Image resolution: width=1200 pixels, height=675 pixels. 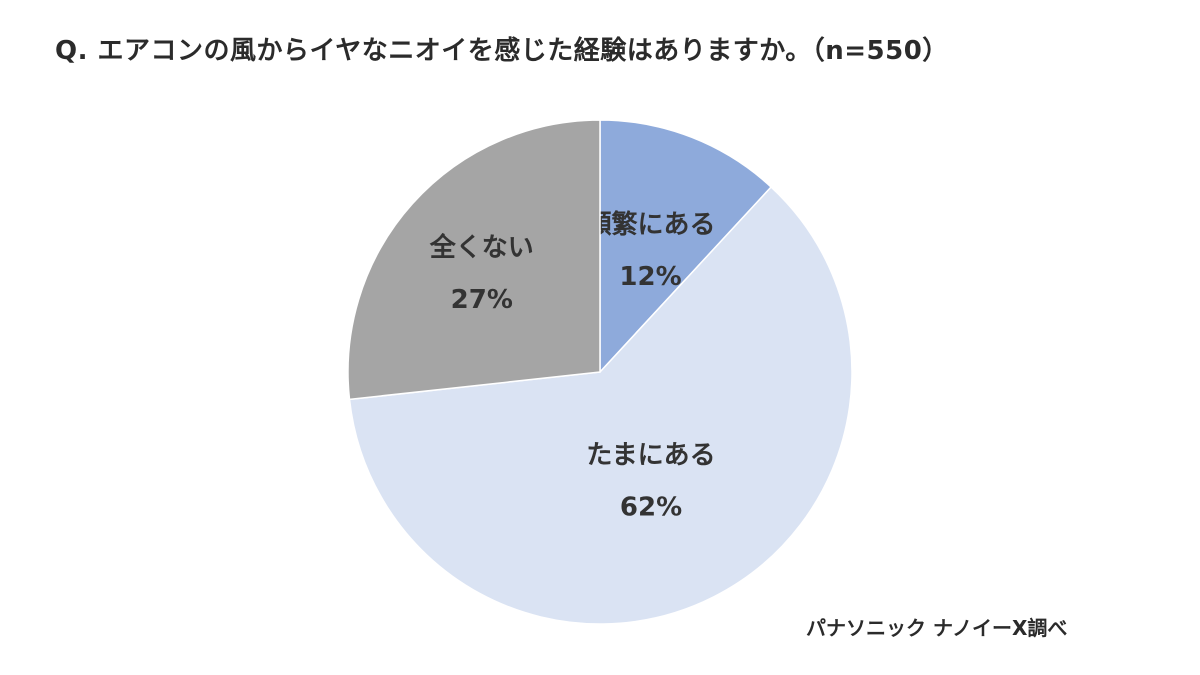 What do you see at coordinates (502, 51) in the screenshot?
I see `chart-title: Q. エアコンの風からイヤなニオイを感じた経験はありますか。（n=550）` at bounding box center [502, 51].